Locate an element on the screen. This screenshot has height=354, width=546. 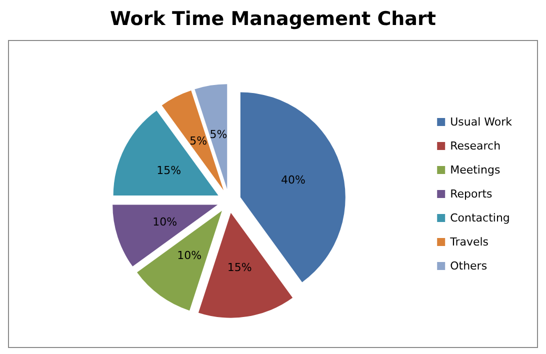
legend-label: Contacting is located at coordinates (480, 218).